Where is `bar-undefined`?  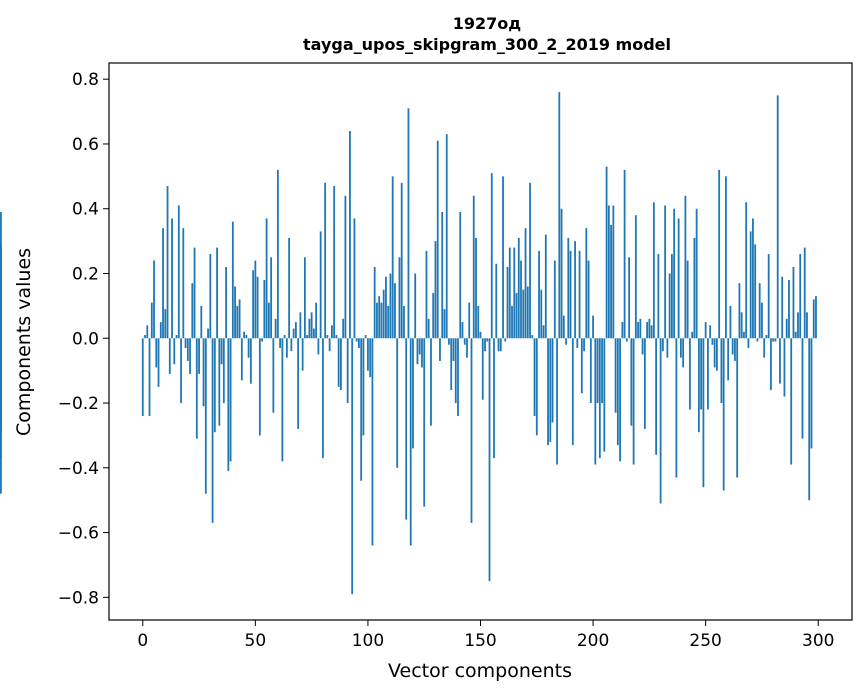
bar-undefined is located at coordinates (1, 325).